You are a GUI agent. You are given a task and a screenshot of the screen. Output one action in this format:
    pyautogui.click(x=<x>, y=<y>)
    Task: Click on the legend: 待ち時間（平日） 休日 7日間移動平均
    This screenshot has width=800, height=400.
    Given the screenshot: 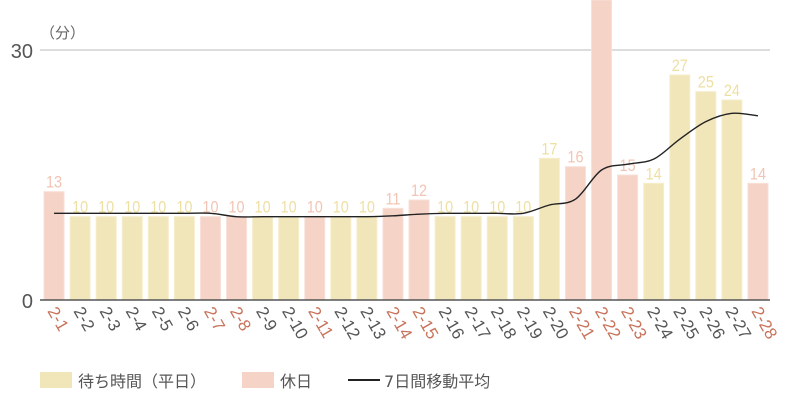 What is the action you would take?
    pyautogui.click(x=283, y=380)
    